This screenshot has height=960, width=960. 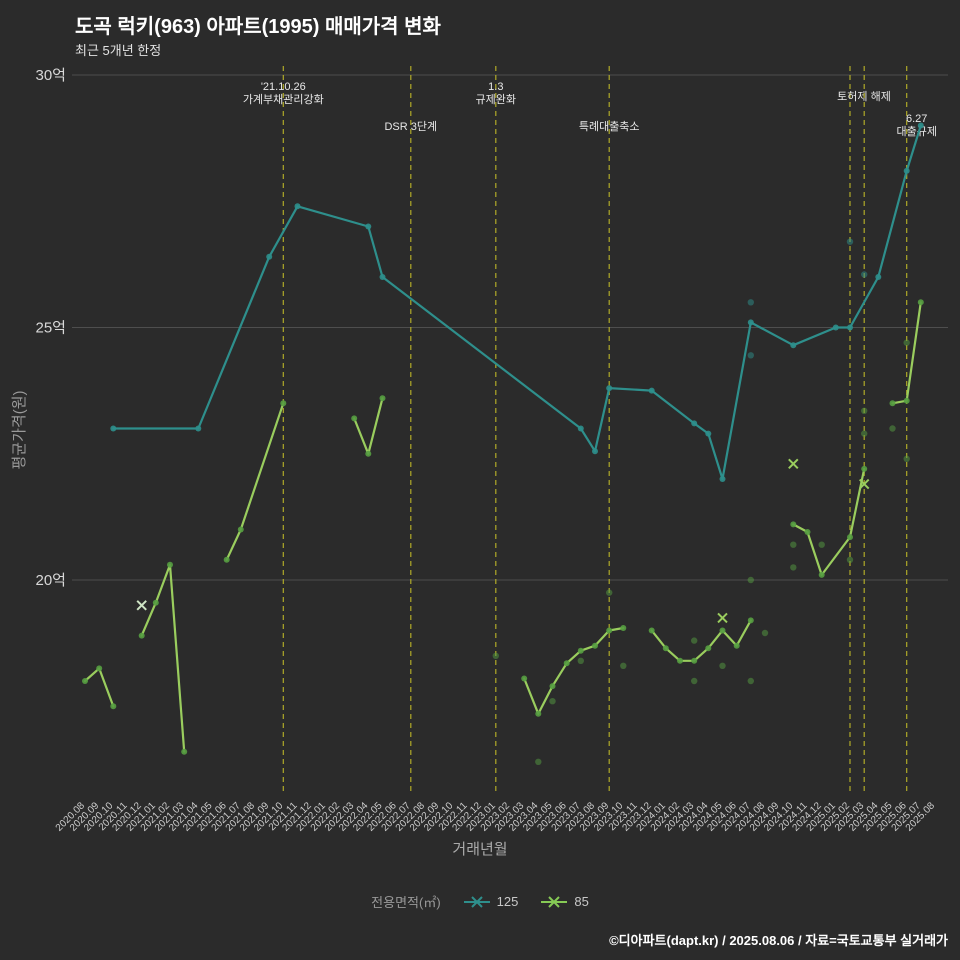 What do you see at coordinates (480, 849) in the screenshot?
I see `x-axis-title: 거래년월` at bounding box center [480, 849].